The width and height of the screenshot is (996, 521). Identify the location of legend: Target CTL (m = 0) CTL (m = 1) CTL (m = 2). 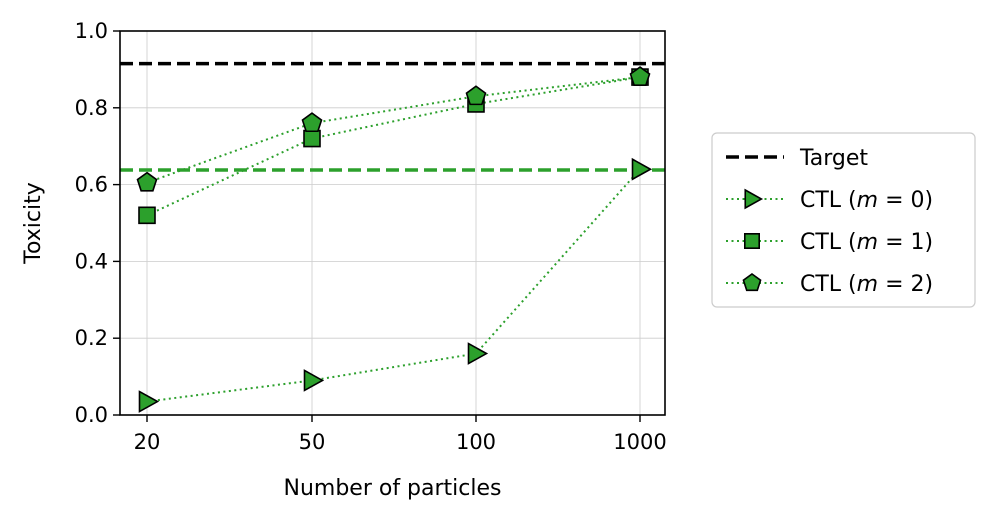
(843, 220).